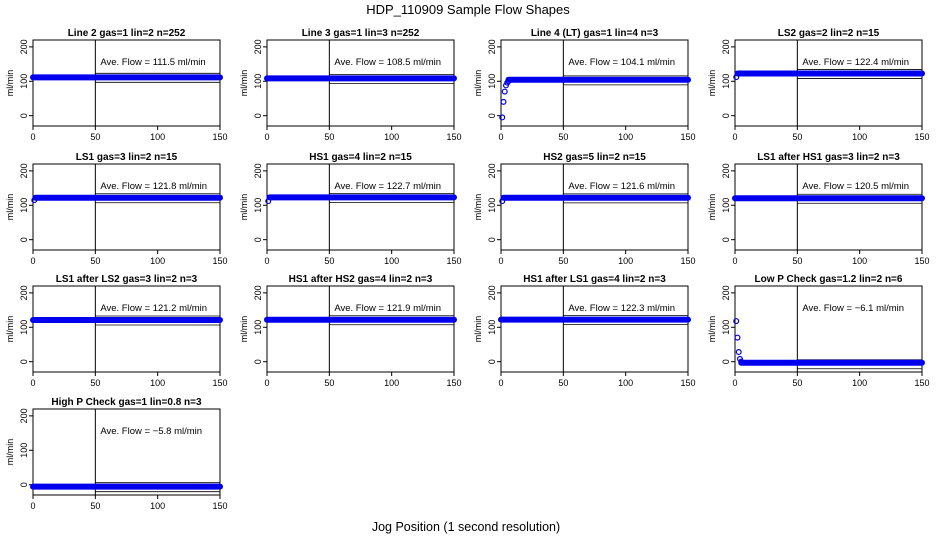 The image size is (936, 540). I want to click on average-flow-annotation: Ave. Flow = 122.7 ml/min, so click(387, 186).